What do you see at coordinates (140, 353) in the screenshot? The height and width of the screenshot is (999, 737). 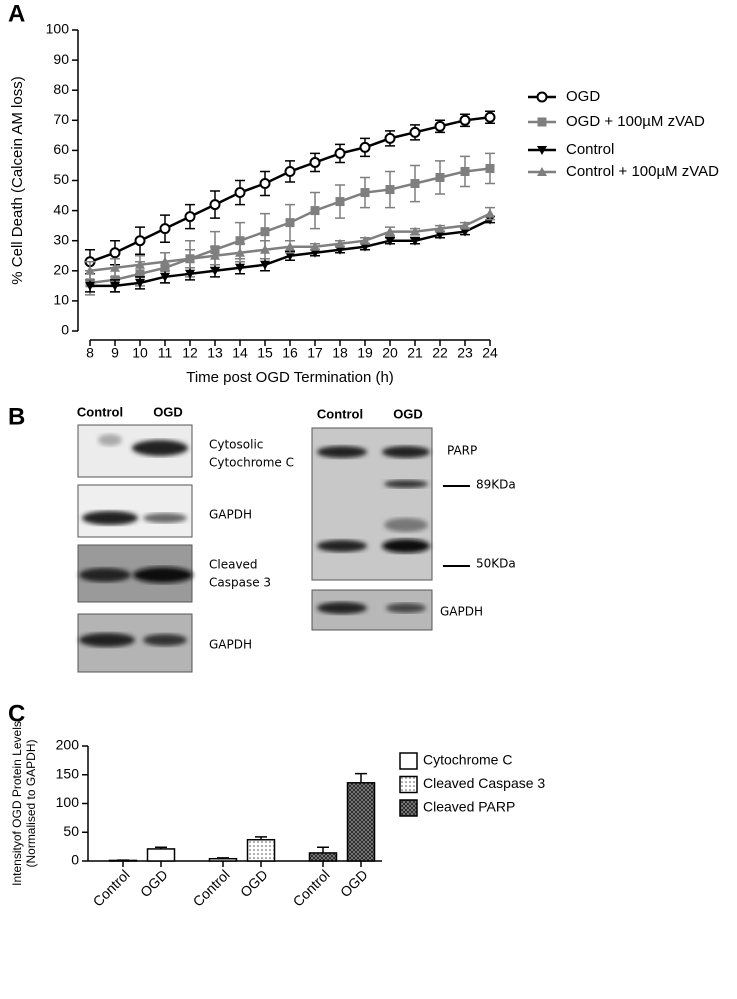 I see `x-tick-label: 10` at bounding box center [140, 353].